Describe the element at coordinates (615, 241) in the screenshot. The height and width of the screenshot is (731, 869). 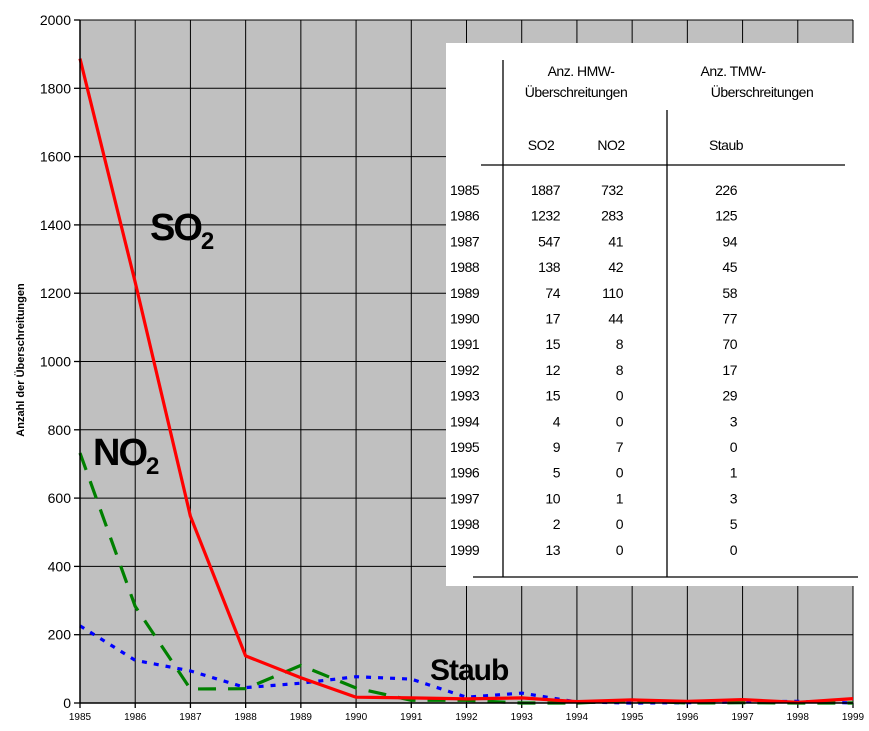
I see `table-cell-no2: 41` at that location.